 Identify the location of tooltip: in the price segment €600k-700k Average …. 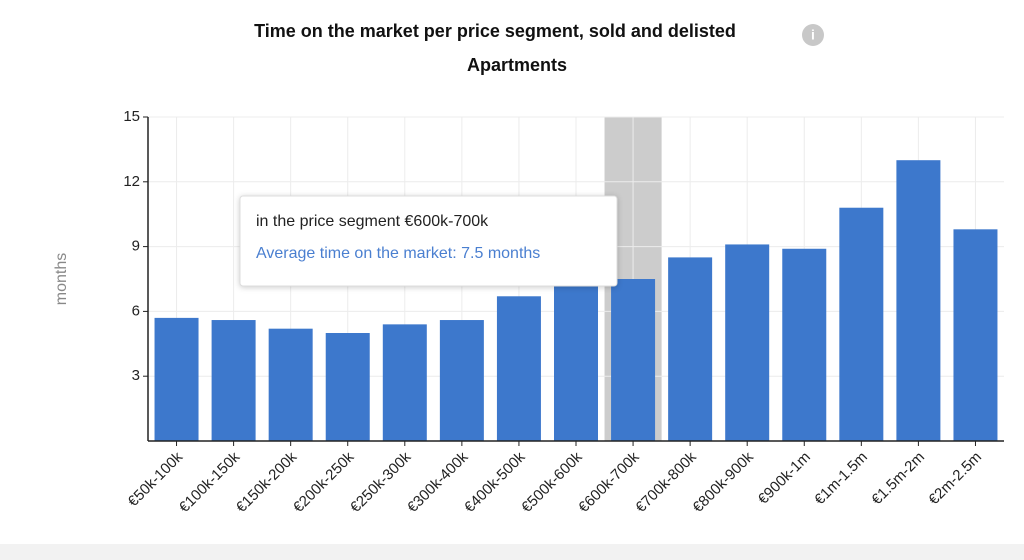
(428, 241).